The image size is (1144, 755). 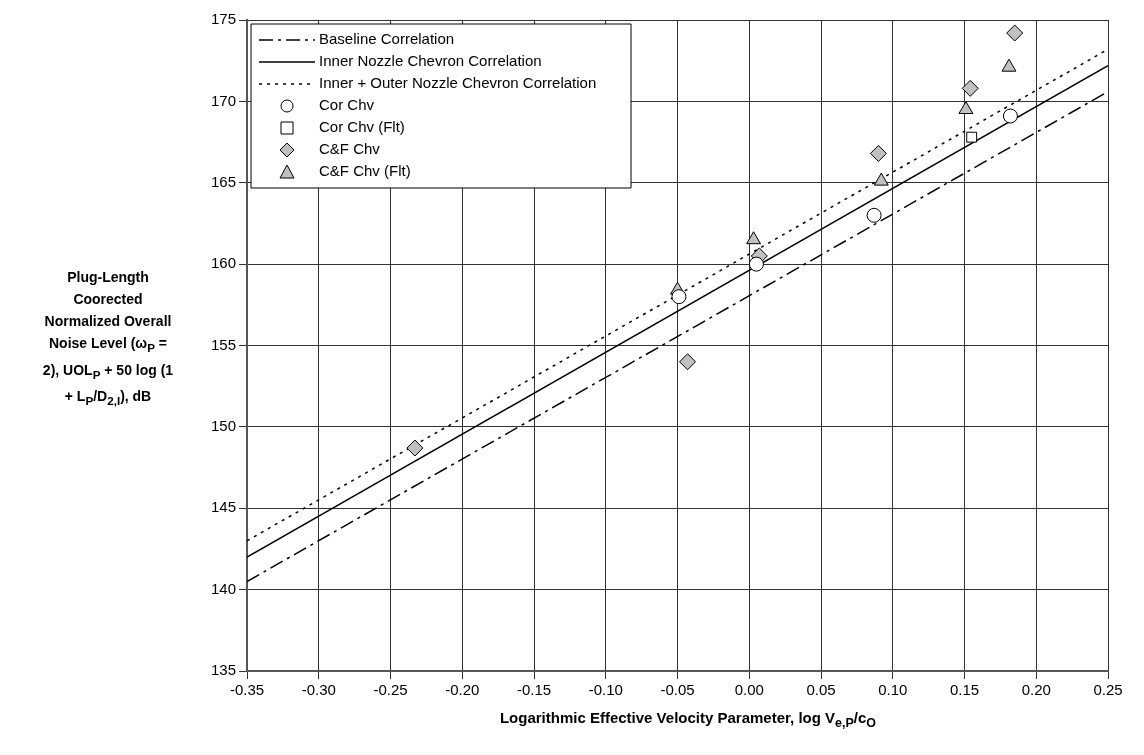 I want to click on y-tick-label: 145, so click(x=224, y=507).